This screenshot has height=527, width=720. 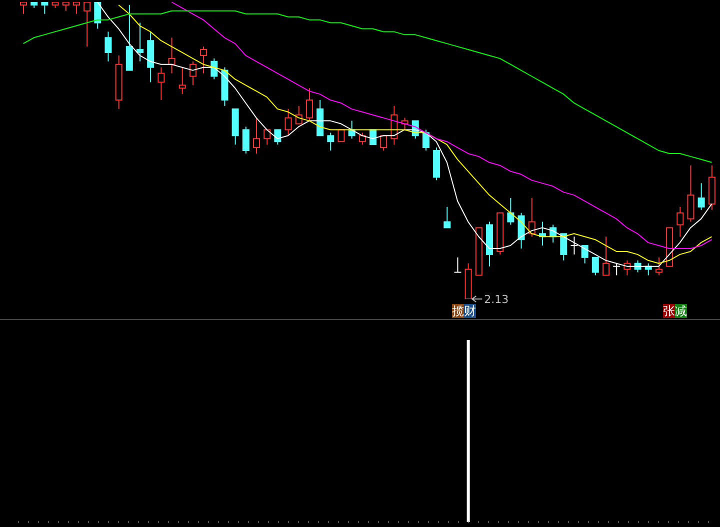 What do you see at coordinates (675, 311) in the screenshot?
I see `text: 张减` at bounding box center [675, 311].